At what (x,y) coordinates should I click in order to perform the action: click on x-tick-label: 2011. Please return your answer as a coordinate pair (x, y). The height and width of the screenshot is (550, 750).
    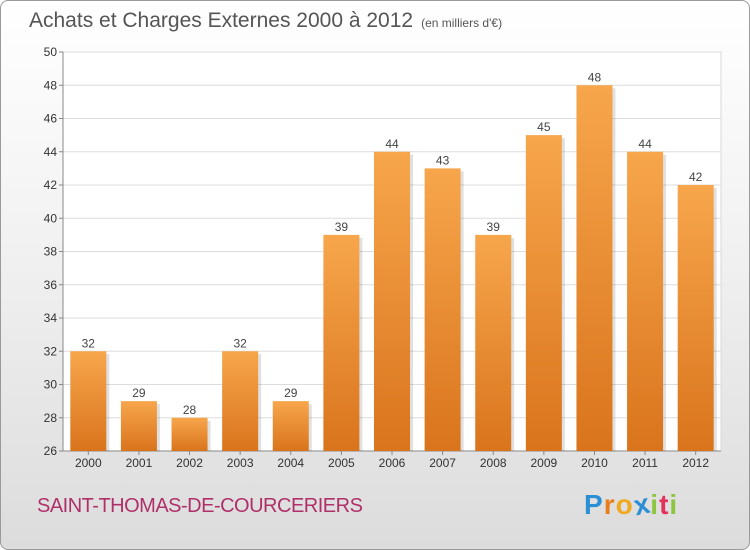
    Looking at the image, I should click on (645, 463).